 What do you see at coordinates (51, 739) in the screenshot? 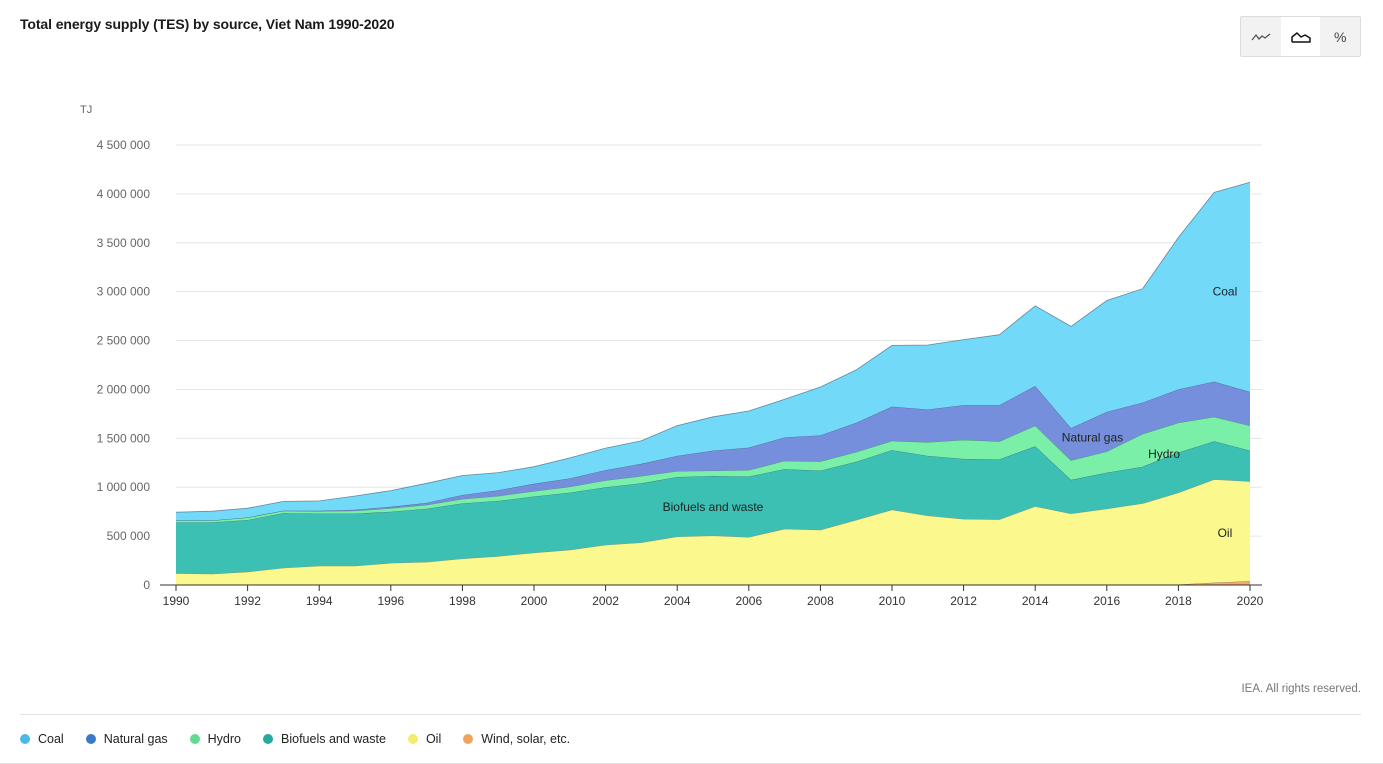
I see `legend-label: Coal` at bounding box center [51, 739].